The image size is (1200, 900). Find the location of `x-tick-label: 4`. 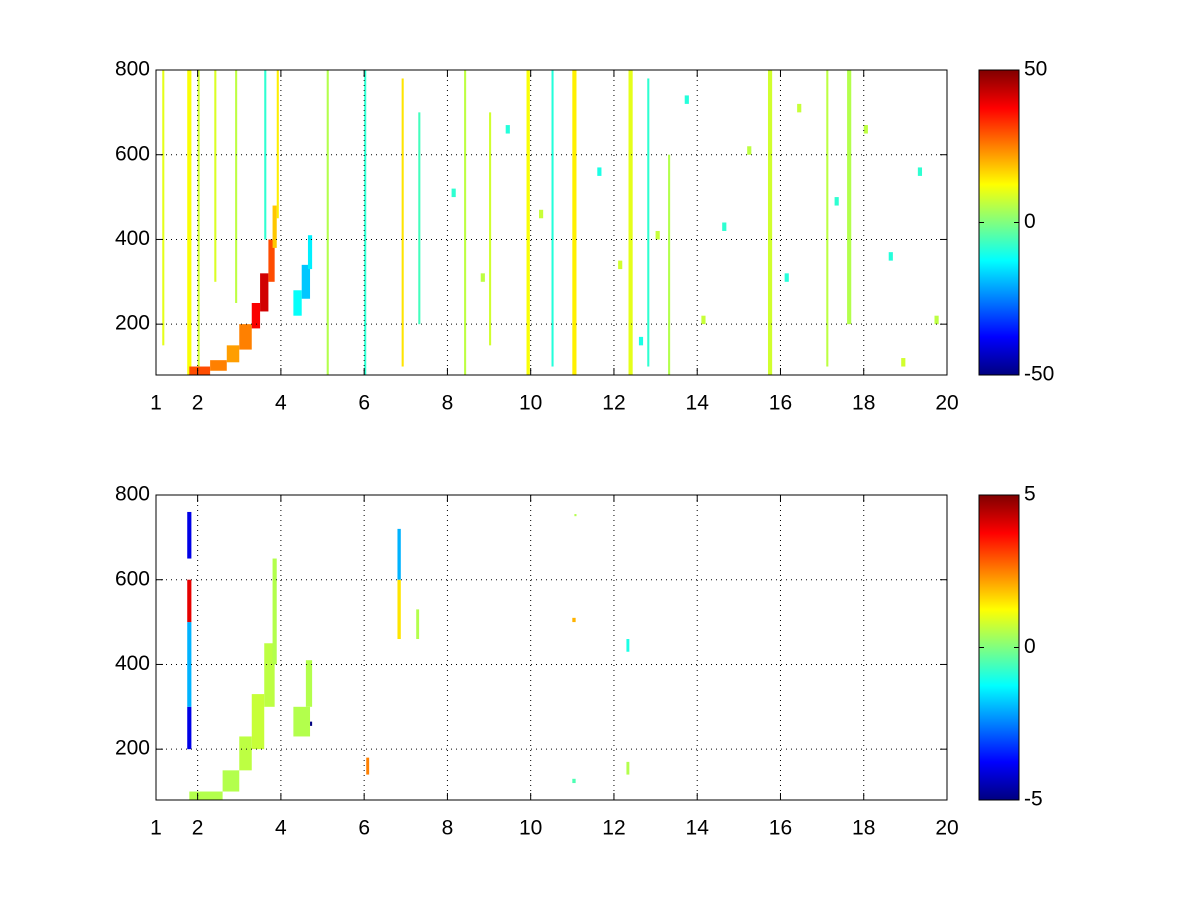

x-tick-label: 4 is located at coordinates (281, 403).